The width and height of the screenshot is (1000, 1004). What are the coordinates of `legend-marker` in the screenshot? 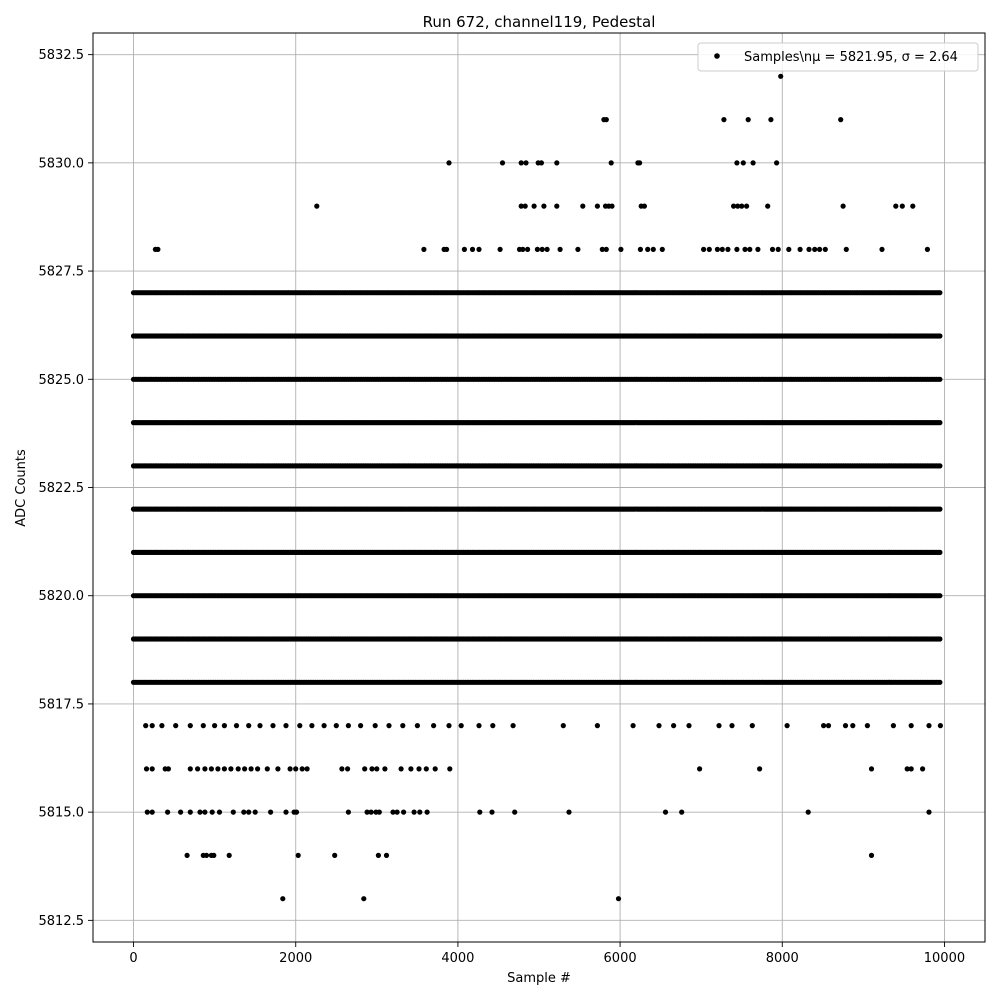 It's located at (717, 56).